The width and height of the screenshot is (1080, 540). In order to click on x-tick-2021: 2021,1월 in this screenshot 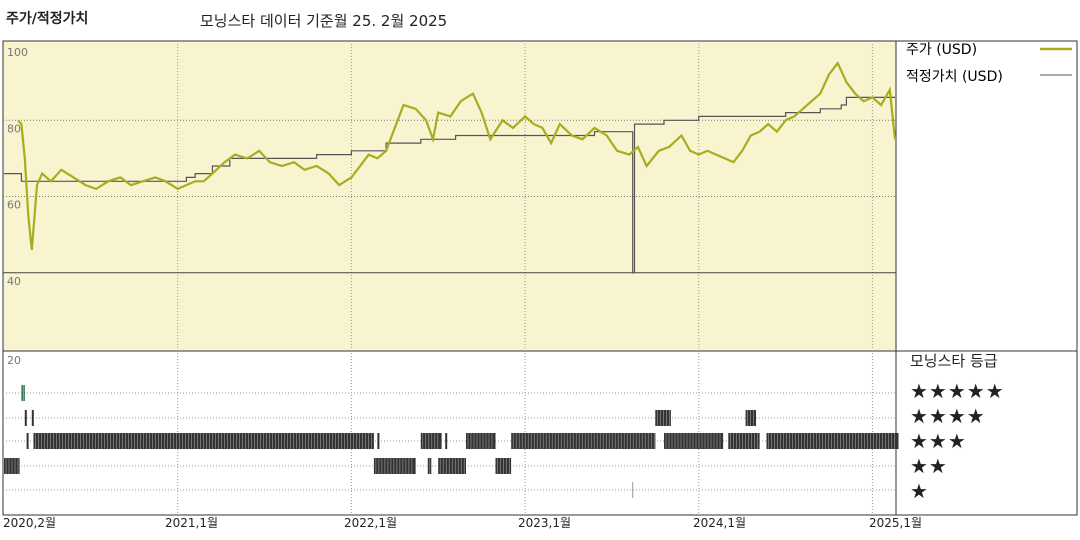, I will do `click(192, 523)`.